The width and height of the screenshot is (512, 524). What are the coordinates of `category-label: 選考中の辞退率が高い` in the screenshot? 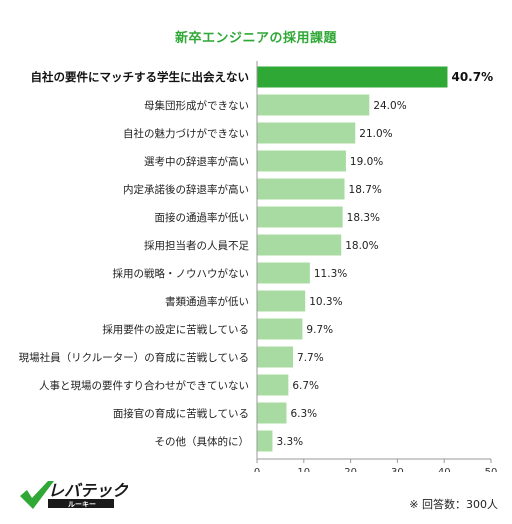 It's located at (196, 161).